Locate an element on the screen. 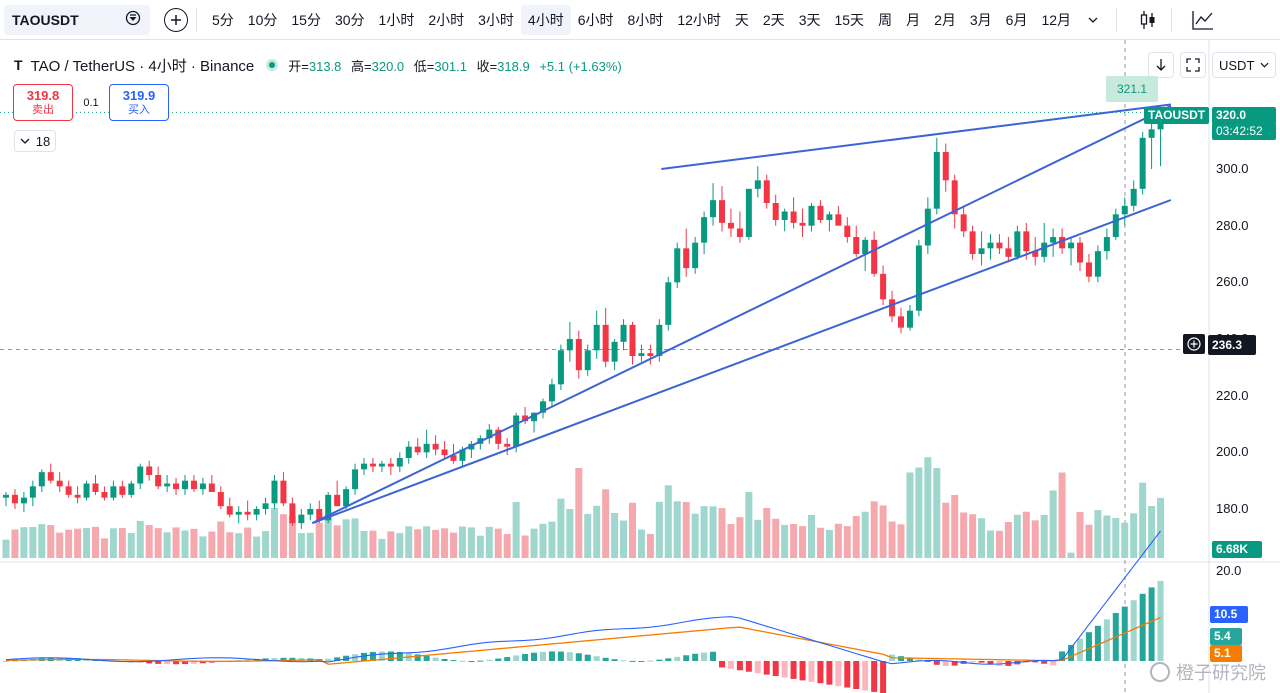  high-marker: 321.1 is located at coordinates (1132, 89).